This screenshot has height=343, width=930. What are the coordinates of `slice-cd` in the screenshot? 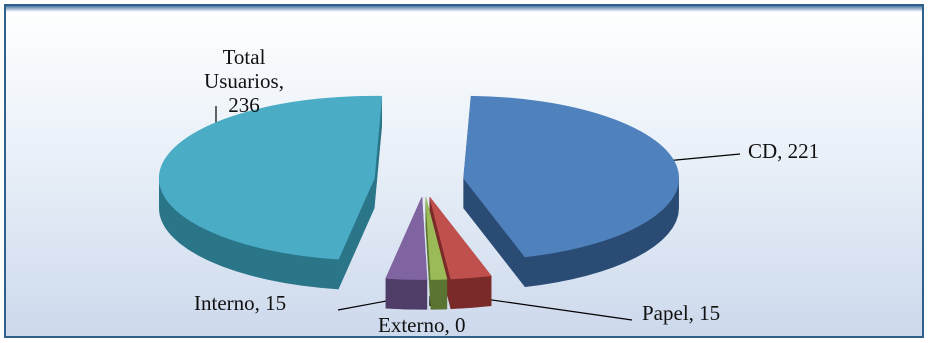 It's located at (571, 191).